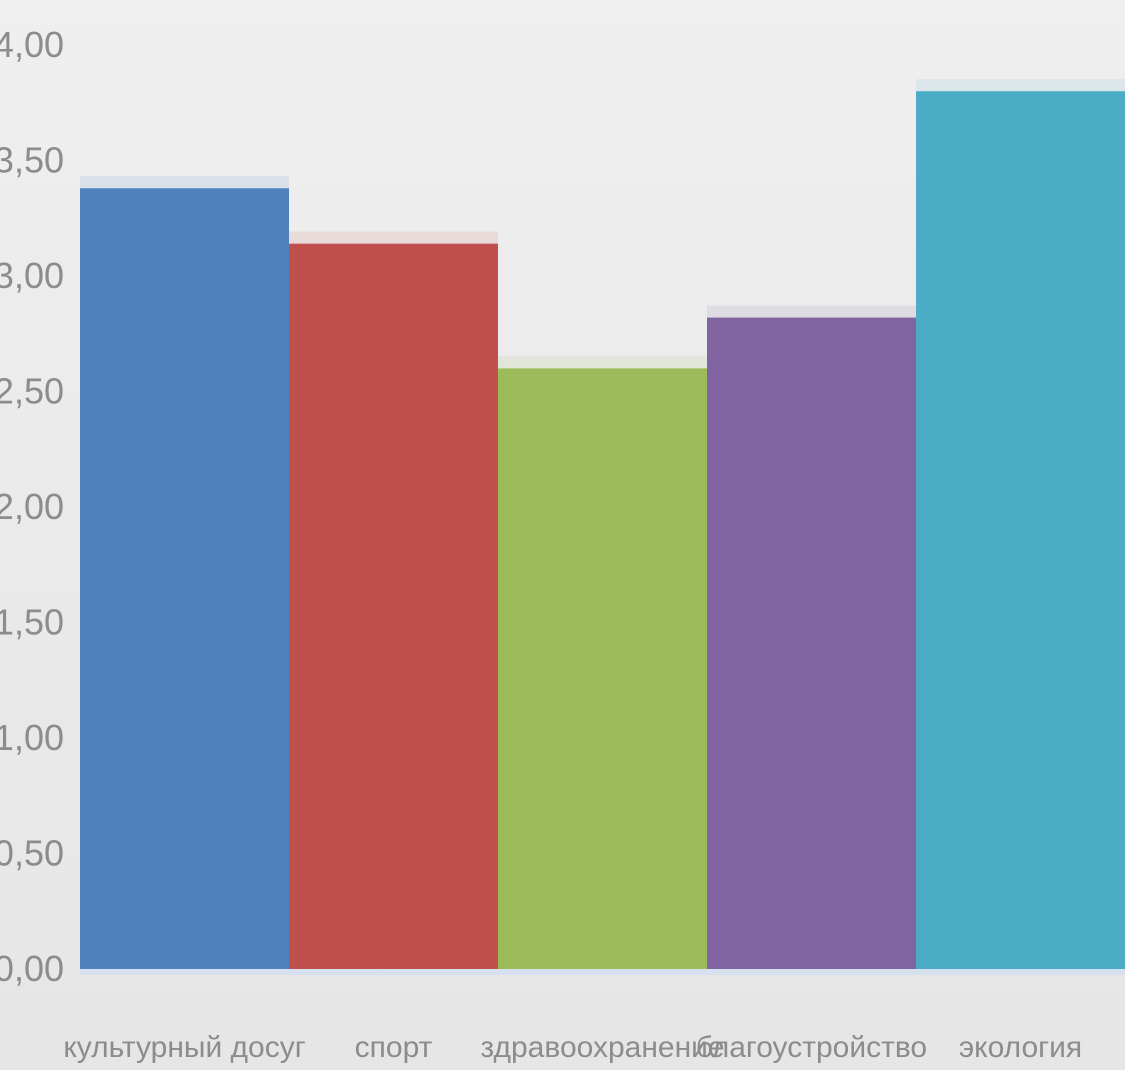 The image size is (1125, 1070). Describe the element at coordinates (32, 506) in the screenshot. I see `y-tick-label: 2,00` at that location.